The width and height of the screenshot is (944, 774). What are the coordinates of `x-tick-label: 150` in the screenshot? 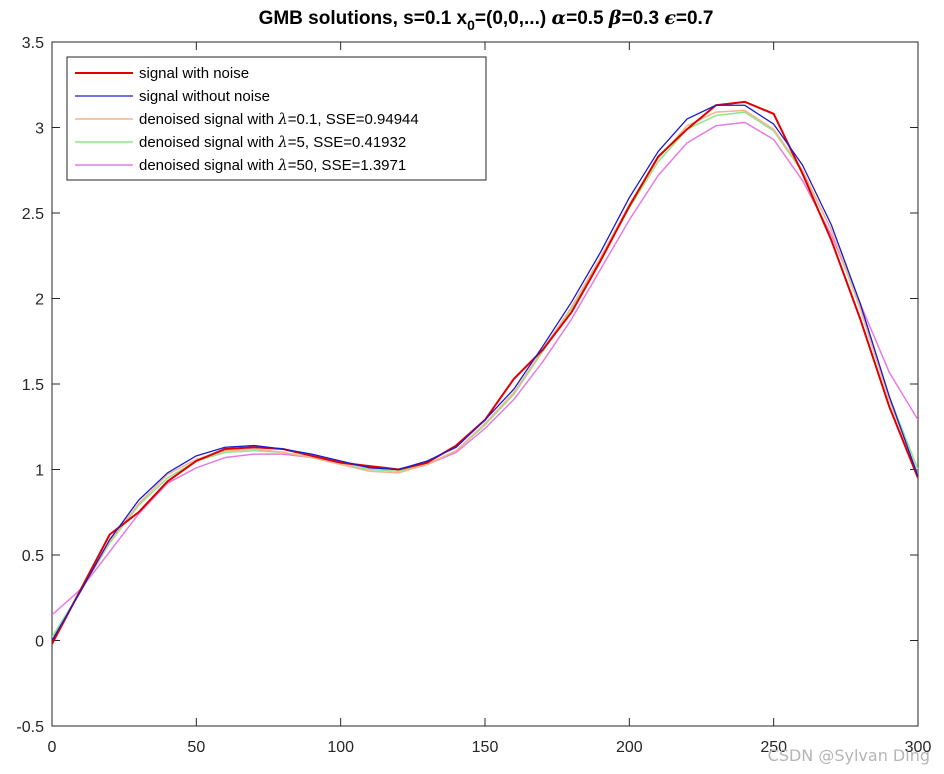 It's located at (485, 747).